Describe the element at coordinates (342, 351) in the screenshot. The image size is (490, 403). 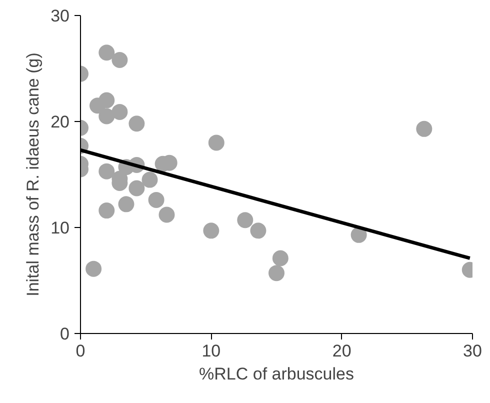
I see `x-tick-label: 20` at that location.